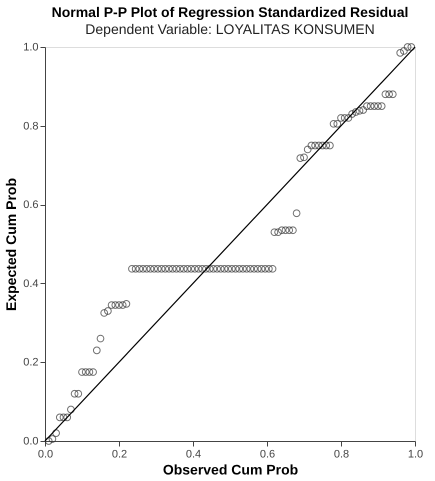 The height and width of the screenshot is (481, 435). I want to click on y-tick-label: 0.6, so click(30, 205).